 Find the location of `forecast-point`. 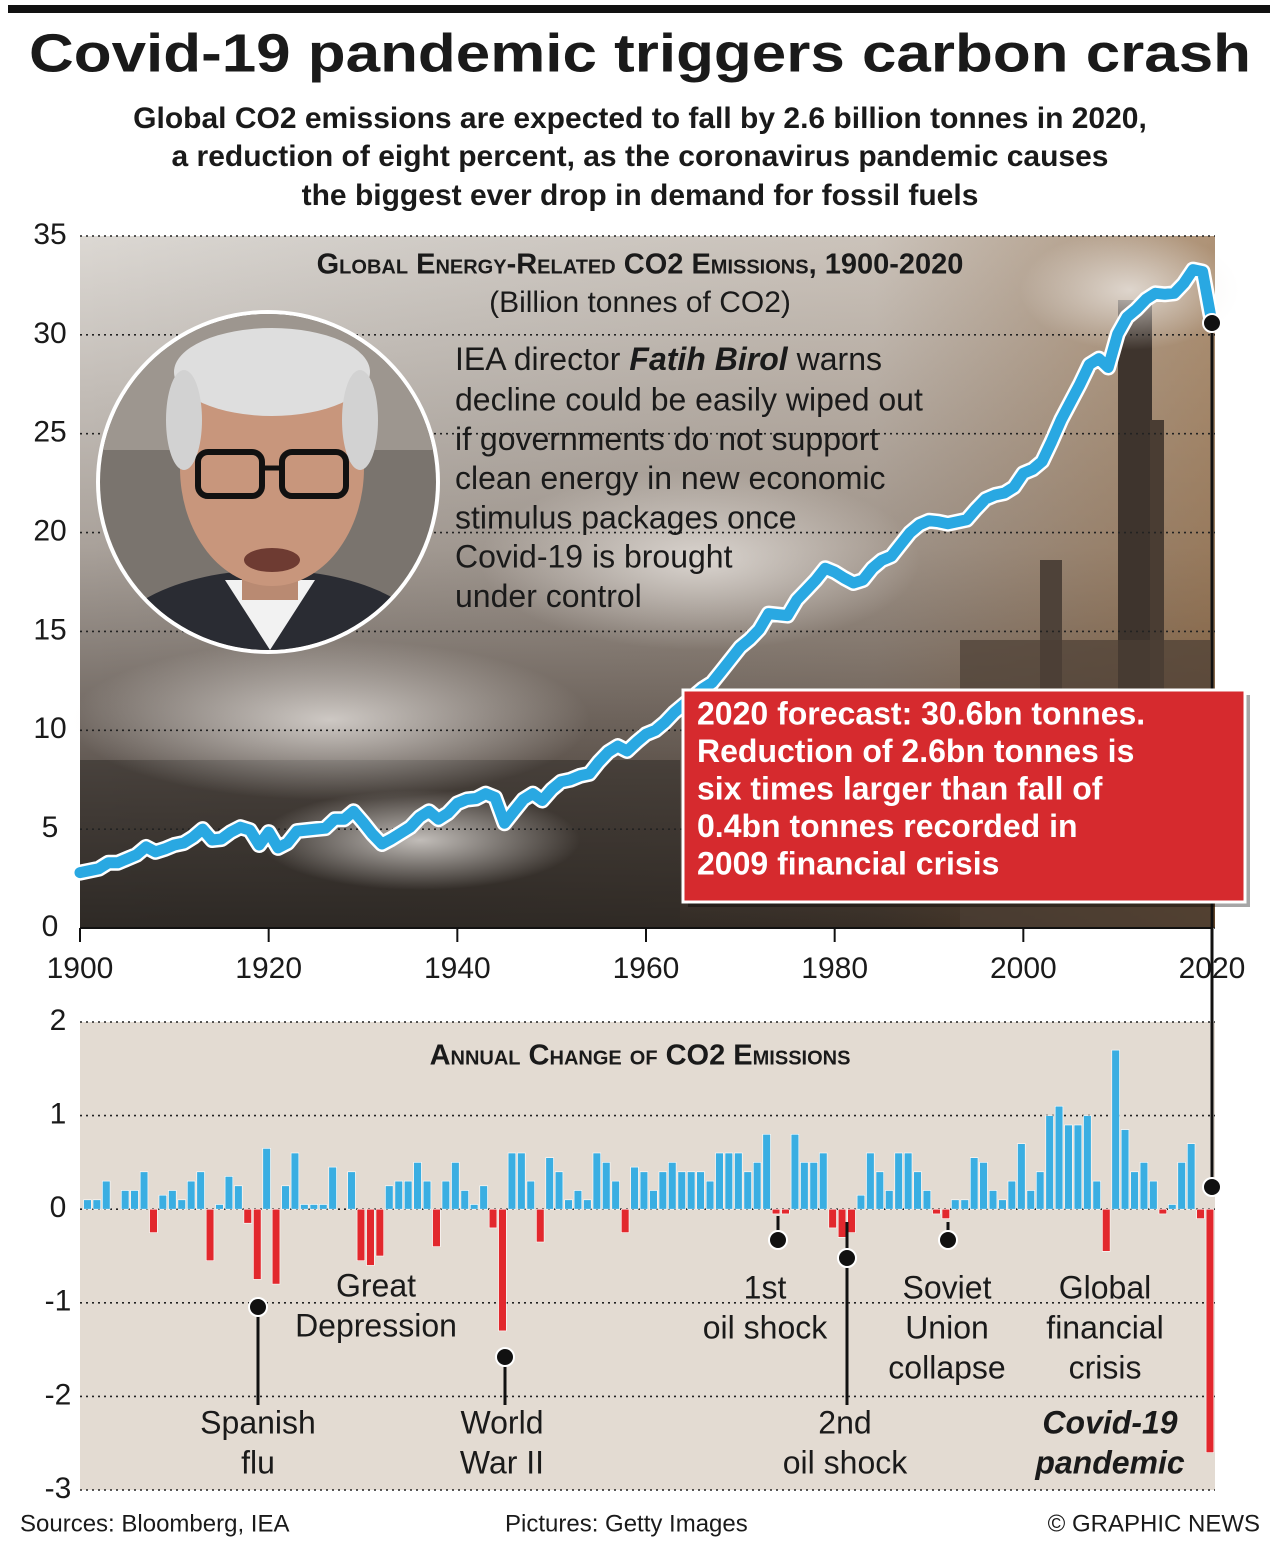

forecast-point is located at coordinates (1212, 322).